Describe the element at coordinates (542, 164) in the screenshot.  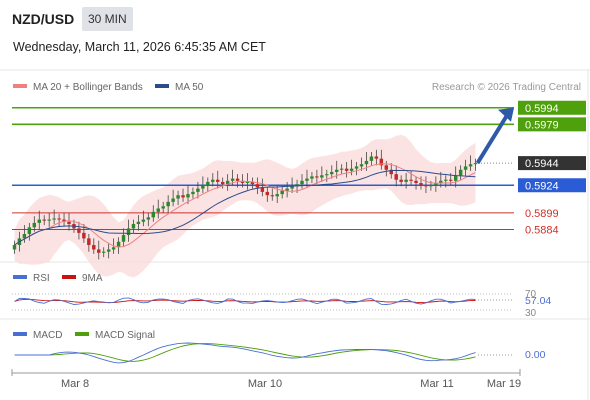
I see `last-label: 0.5944` at that location.